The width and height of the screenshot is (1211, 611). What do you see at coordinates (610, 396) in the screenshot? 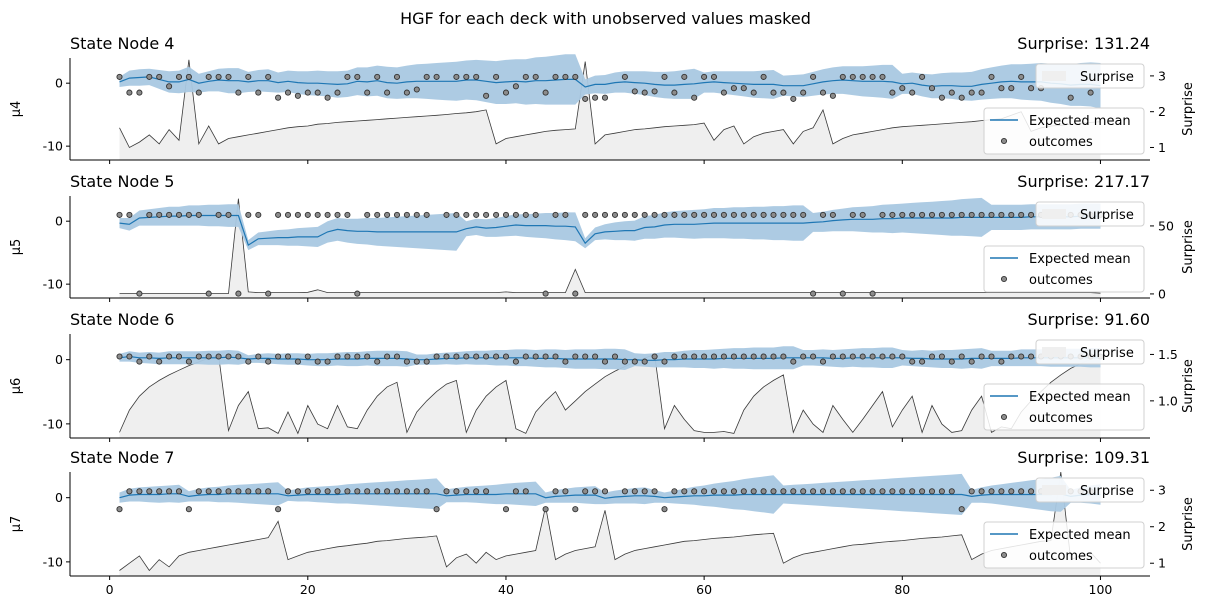
I see `surprise-area` at bounding box center [610, 396].